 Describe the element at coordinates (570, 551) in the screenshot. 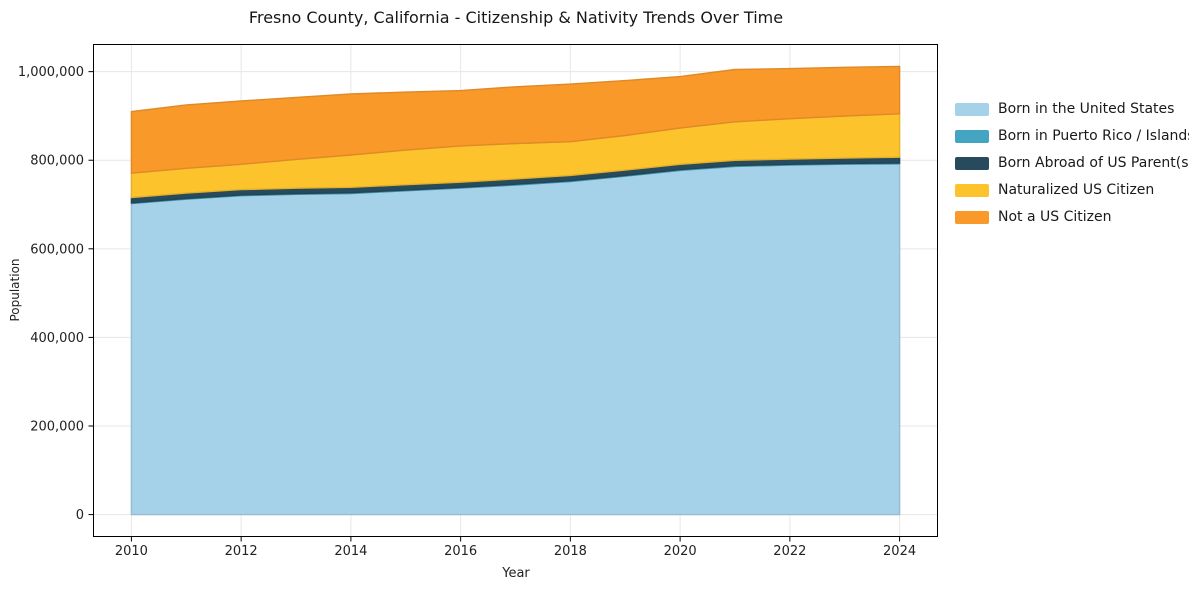

I see `x-tick-label: 2018` at that location.